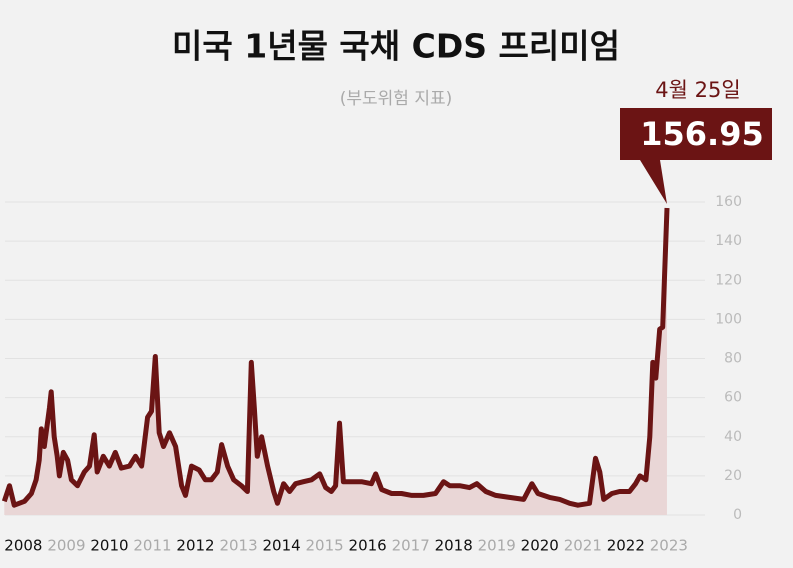 This screenshot has width=793, height=568. Describe the element at coordinates (696, 156) in the screenshot. I see `annotation-box` at that location.